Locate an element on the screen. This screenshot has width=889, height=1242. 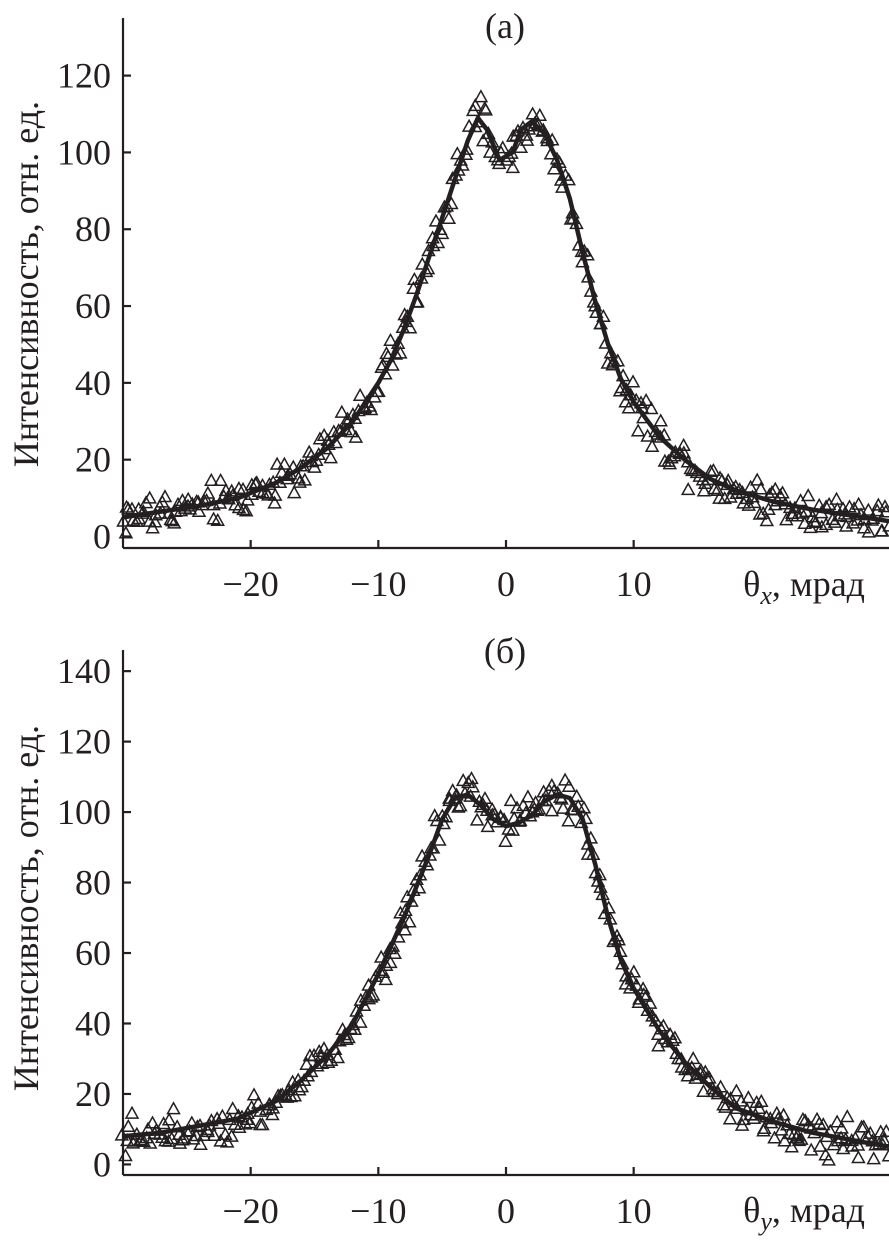
panel-b-x-tick-label: 10 is located at coordinates (634, 1211).